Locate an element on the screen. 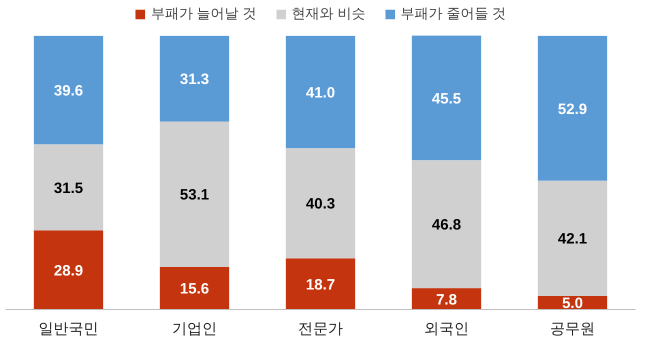 The height and width of the screenshot is (348, 650). data-label: 18.7 is located at coordinates (321, 285).